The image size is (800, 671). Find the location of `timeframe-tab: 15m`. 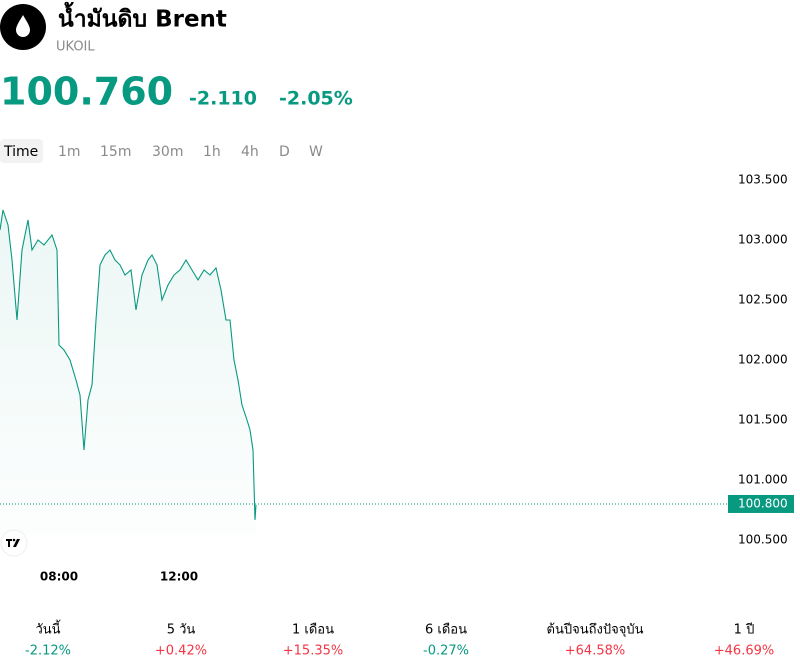

timeframe-tab: 15m is located at coordinates (115, 152).